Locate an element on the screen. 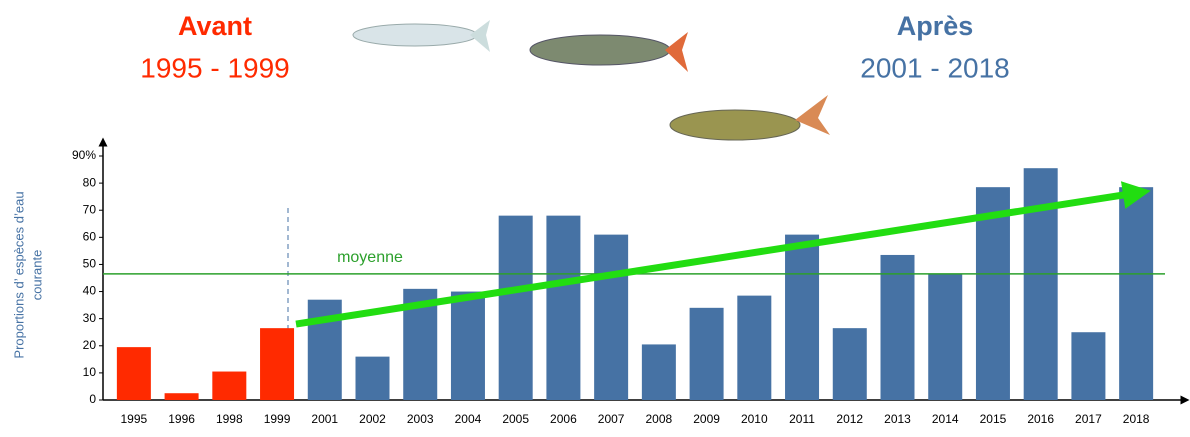 The height and width of the screenshot is (437, 1190). x-tick-label: 2008 is located at coordinates (659, 419).